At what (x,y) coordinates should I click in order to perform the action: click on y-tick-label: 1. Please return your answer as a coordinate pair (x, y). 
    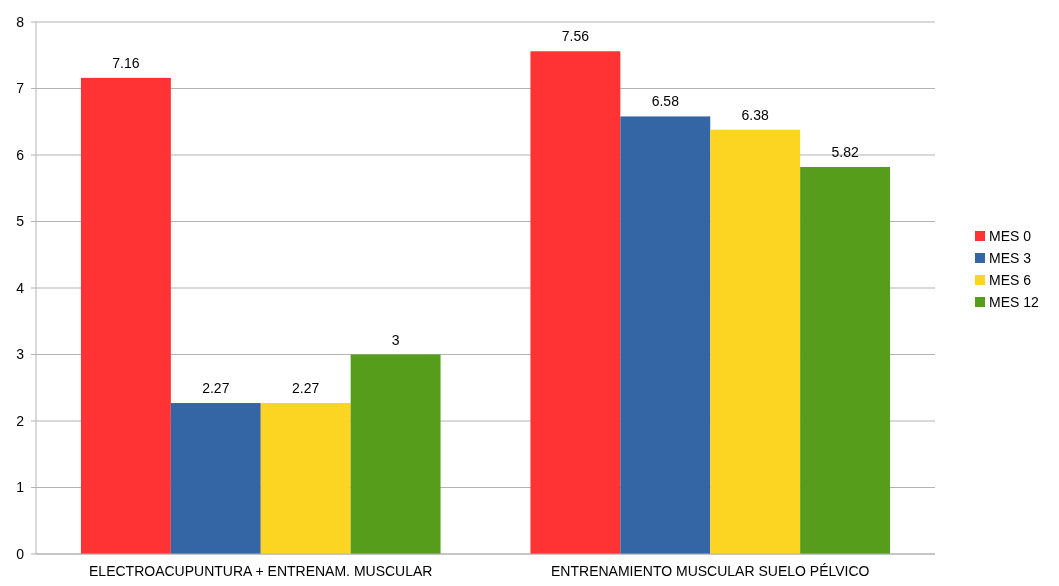
    Looking at the image, I should click on (20, 487).